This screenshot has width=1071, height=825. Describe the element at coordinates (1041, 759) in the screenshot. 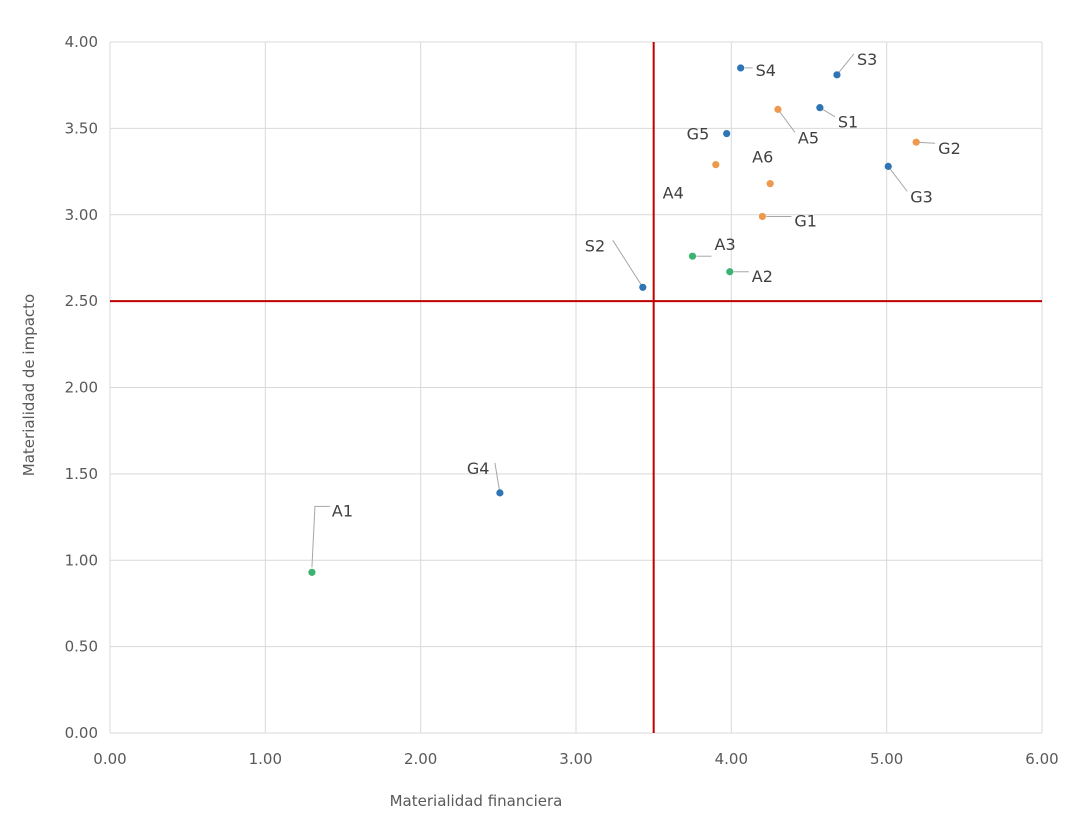

I see `x-tick-label: 6.00` at that location.